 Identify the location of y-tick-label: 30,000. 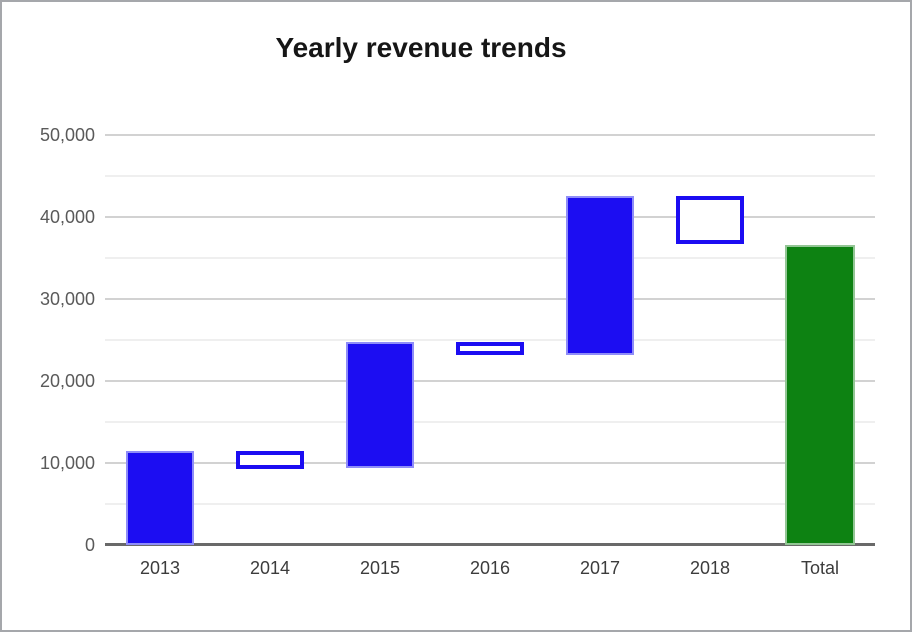
(67, 299).